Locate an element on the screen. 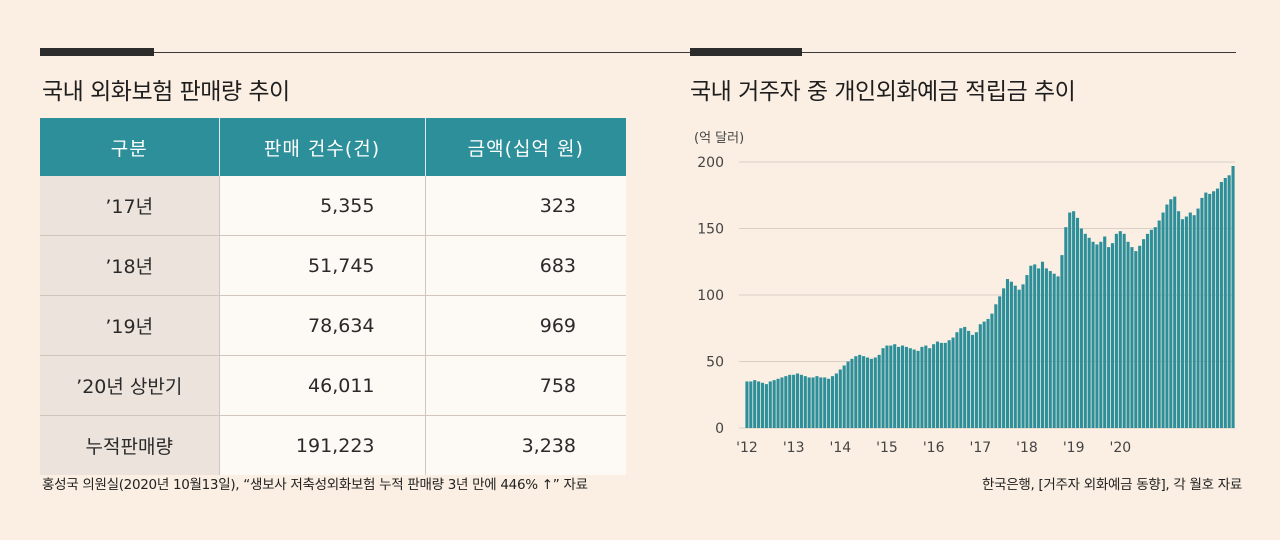  left-rule-thin is located at coordinates (638, 52).